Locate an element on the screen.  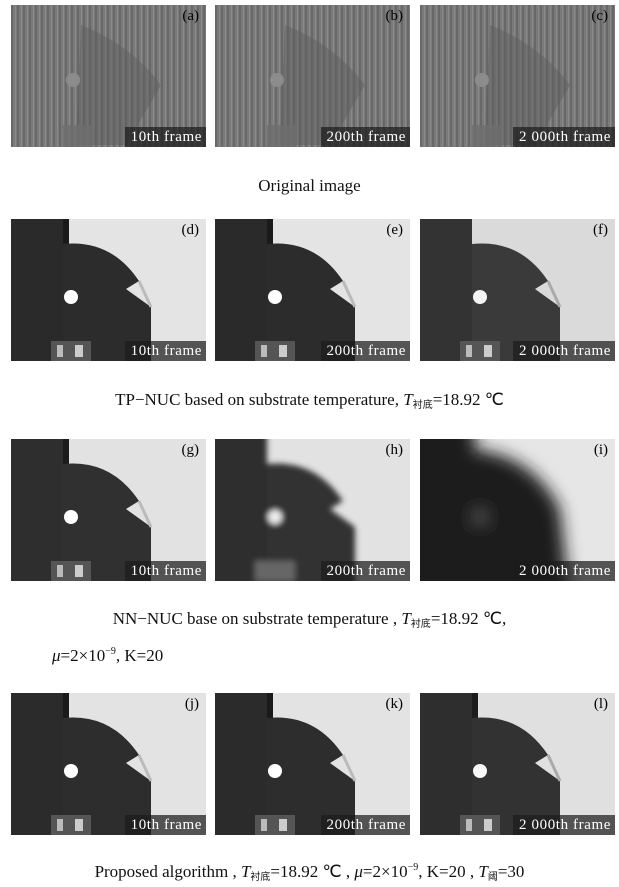
panel-k: (k) 200th frame is located at coordinates (312, 764).